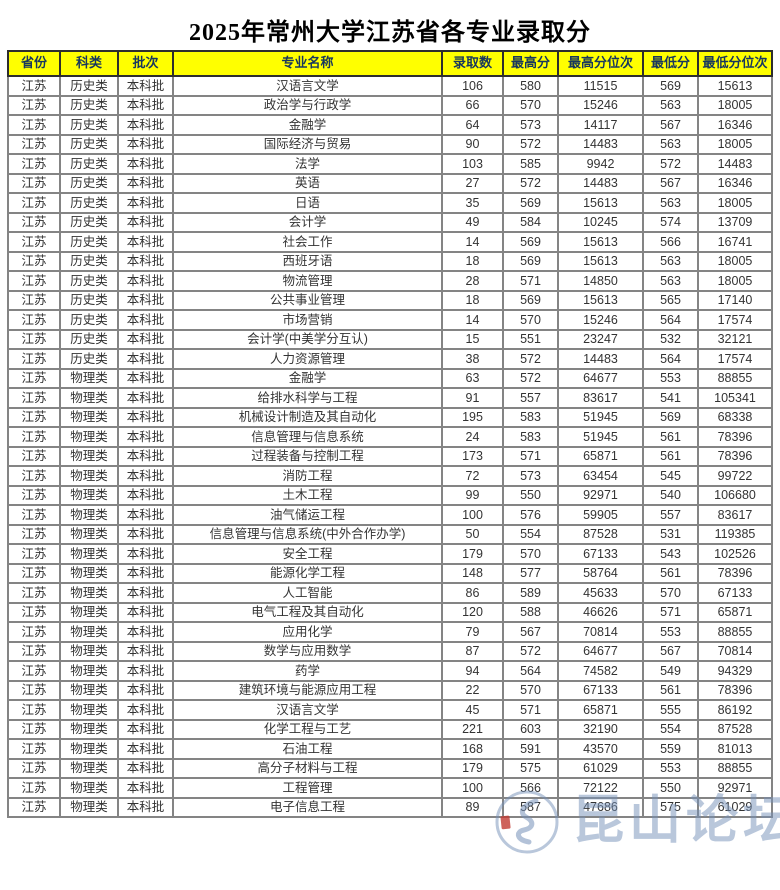 The image size is (780, 890). What do you see at coordinates (307, 359) in the screenshot?
I see `cell-major-name: 人力资源管理` at bounding box center [307, 359].